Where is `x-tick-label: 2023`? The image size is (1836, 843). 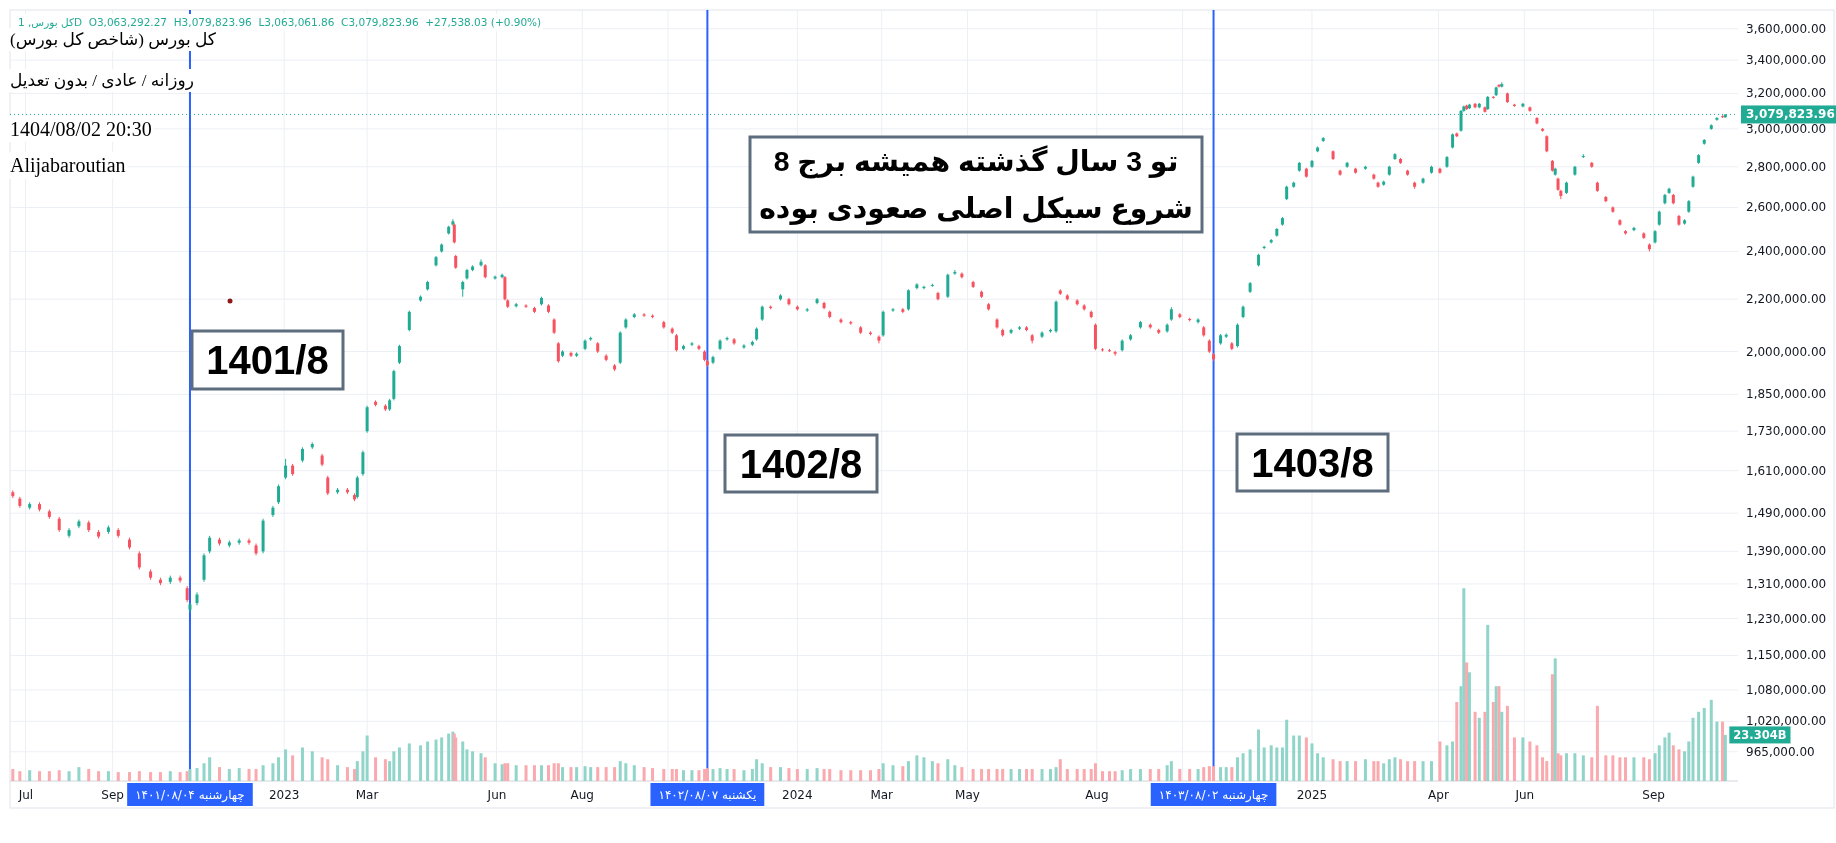 x-tick-label: 2023 is located at coordinates (284, 795).